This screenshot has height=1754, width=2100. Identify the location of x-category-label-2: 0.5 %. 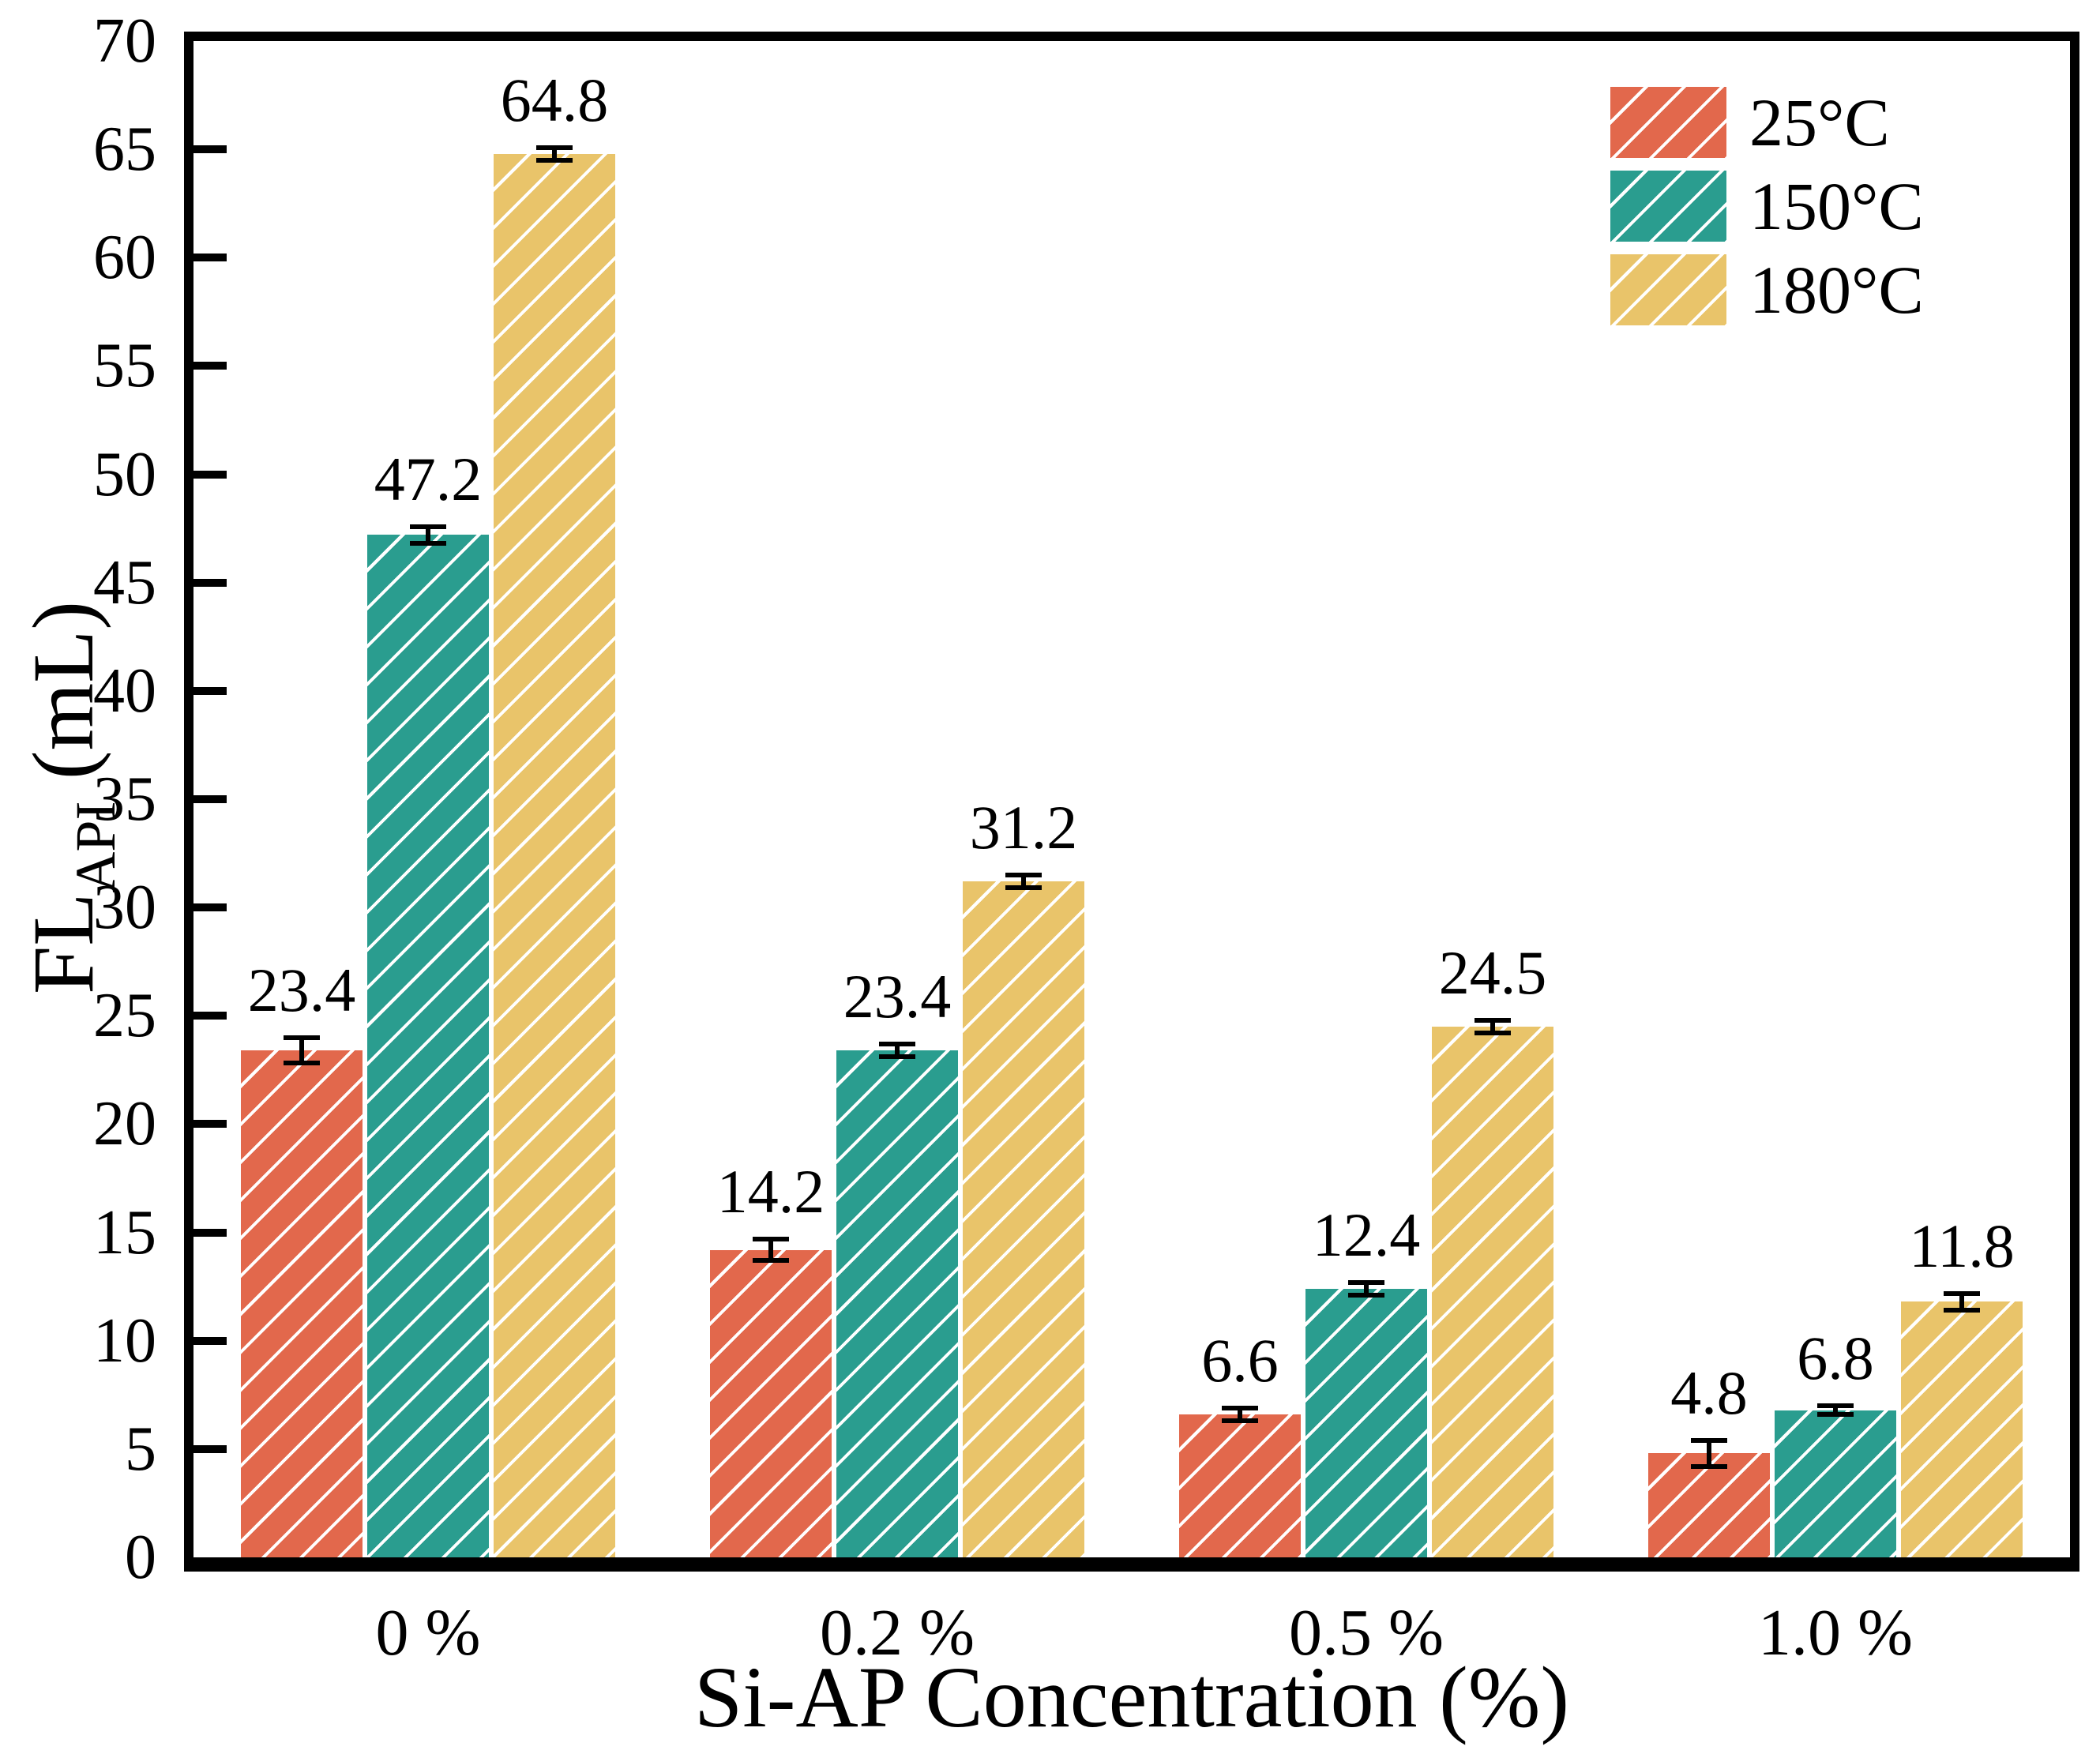
(1366, 1632).